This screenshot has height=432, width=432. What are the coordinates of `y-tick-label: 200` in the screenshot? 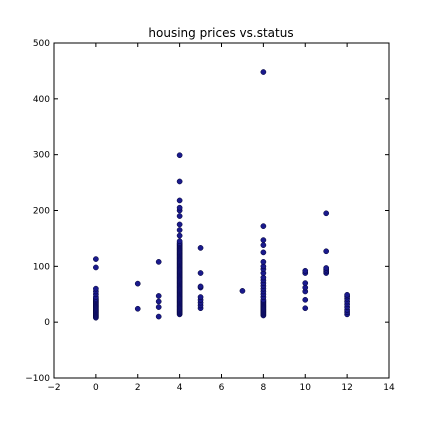 It's located at (41, 212).